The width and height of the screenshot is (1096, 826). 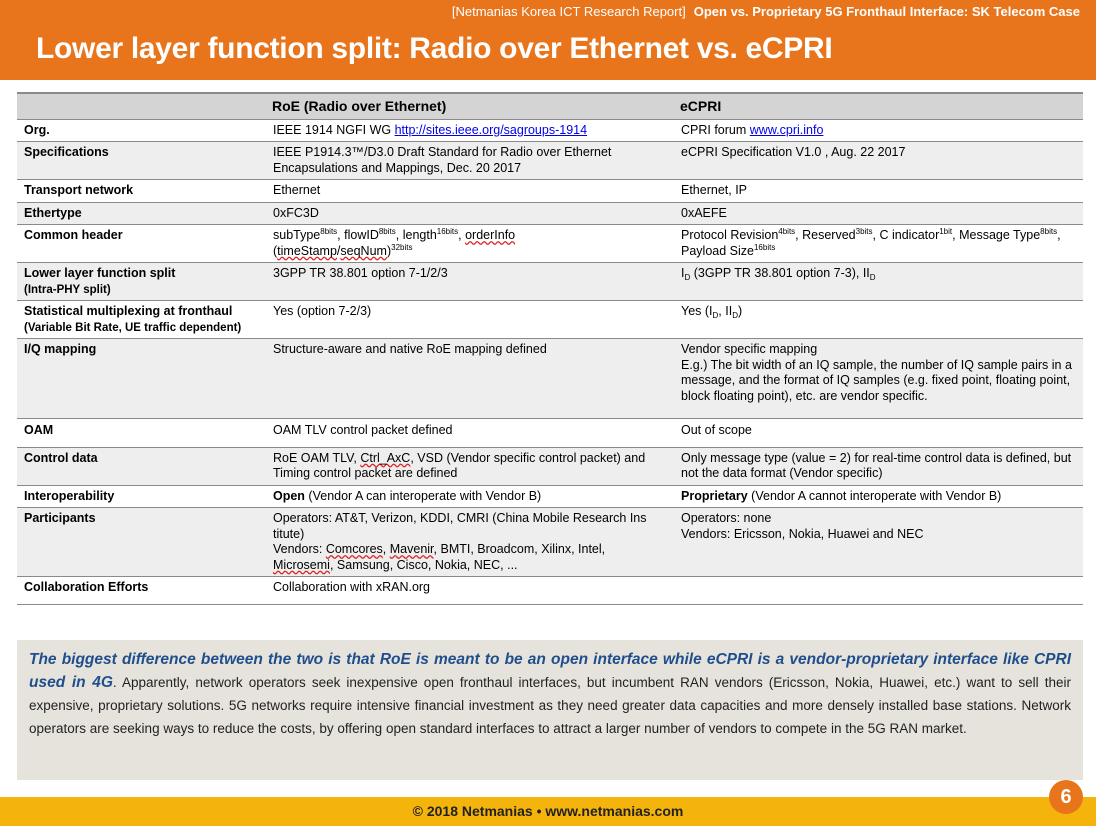 What do you see at coordinates (726, 518) in the screenshot?
I see `participants-ecpri-operators: Operators: none` at bounding box center [726, 518].